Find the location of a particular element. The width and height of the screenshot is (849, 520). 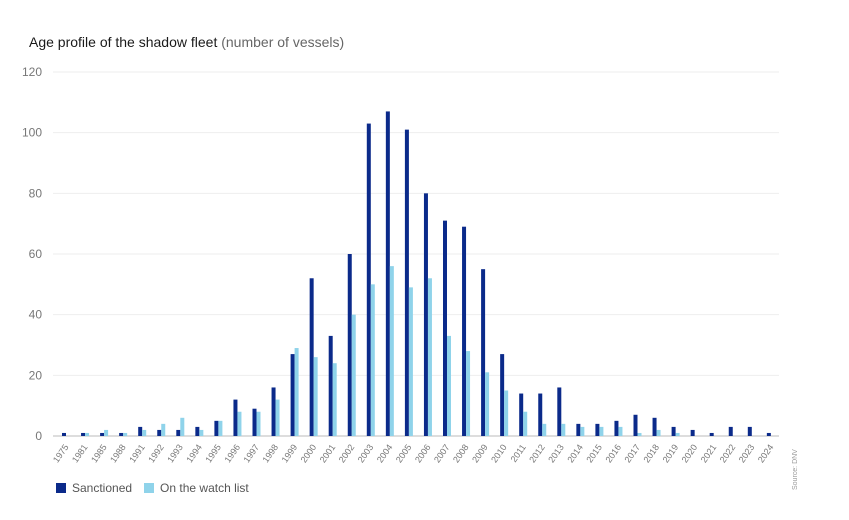

bar-sanctioned-2019 is located at coordinates (673, 431).